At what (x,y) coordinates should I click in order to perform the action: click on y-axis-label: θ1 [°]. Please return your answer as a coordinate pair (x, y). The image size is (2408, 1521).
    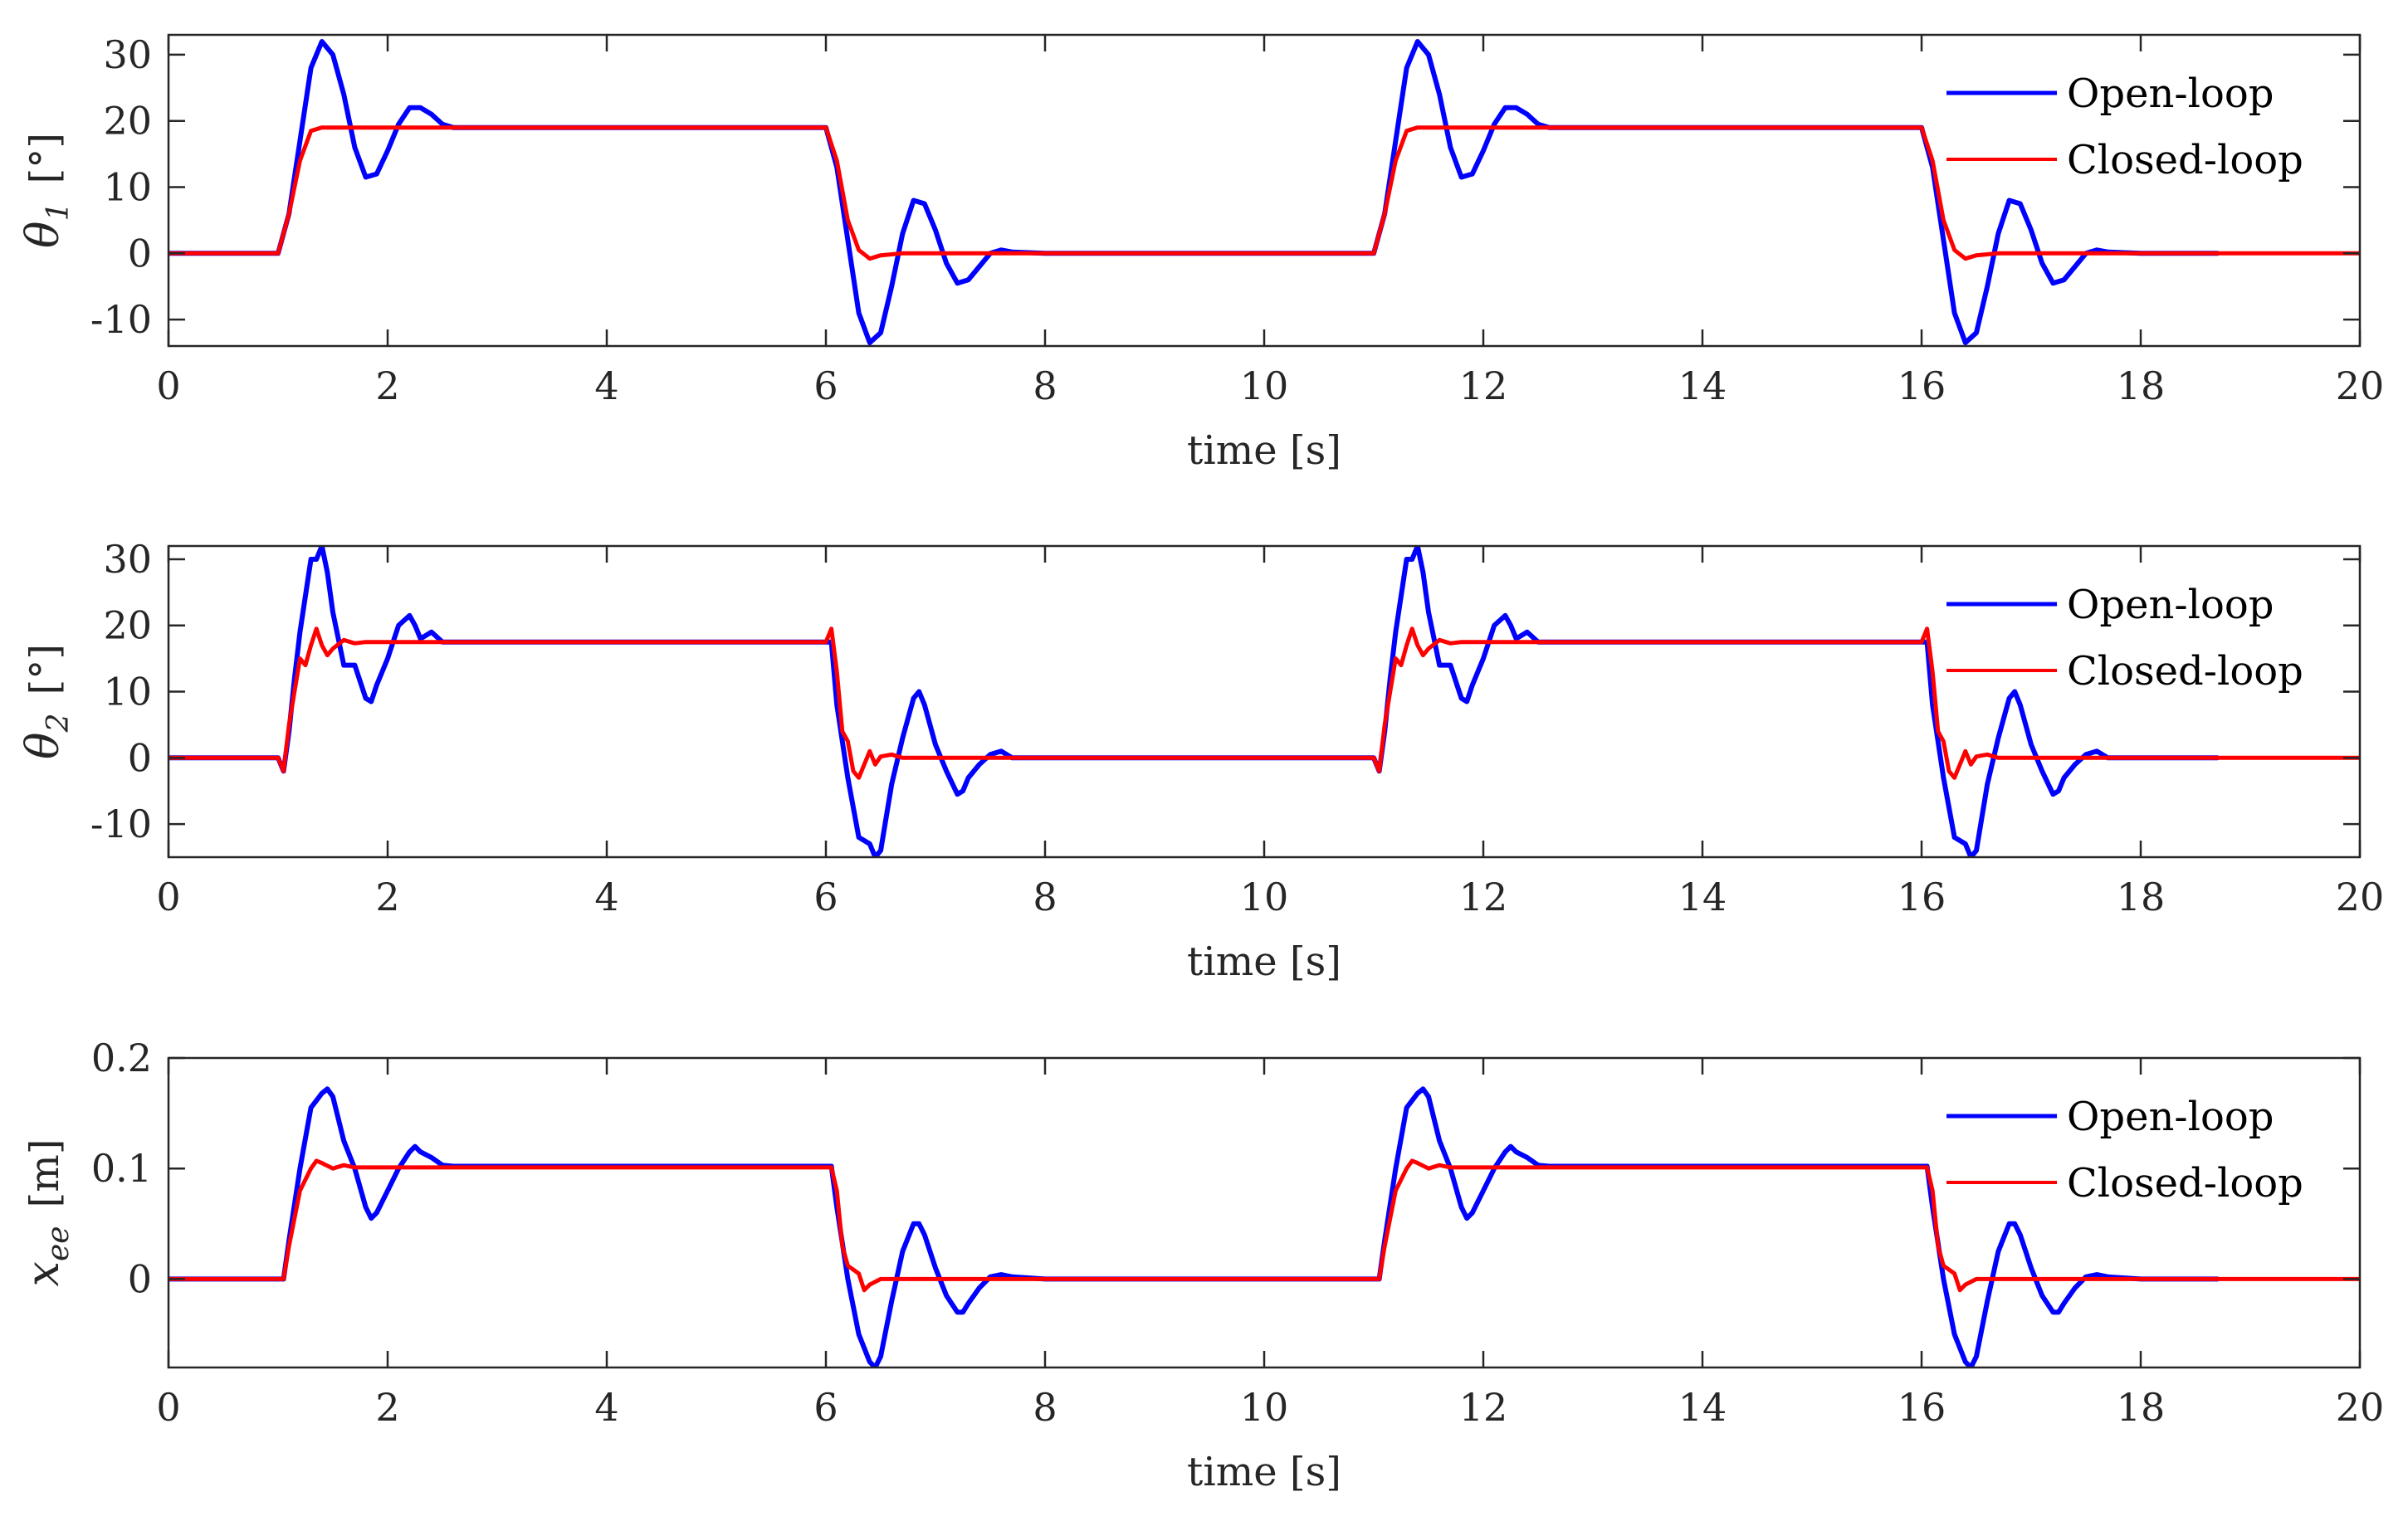
    Looking at the image, I should click on (46, 190).